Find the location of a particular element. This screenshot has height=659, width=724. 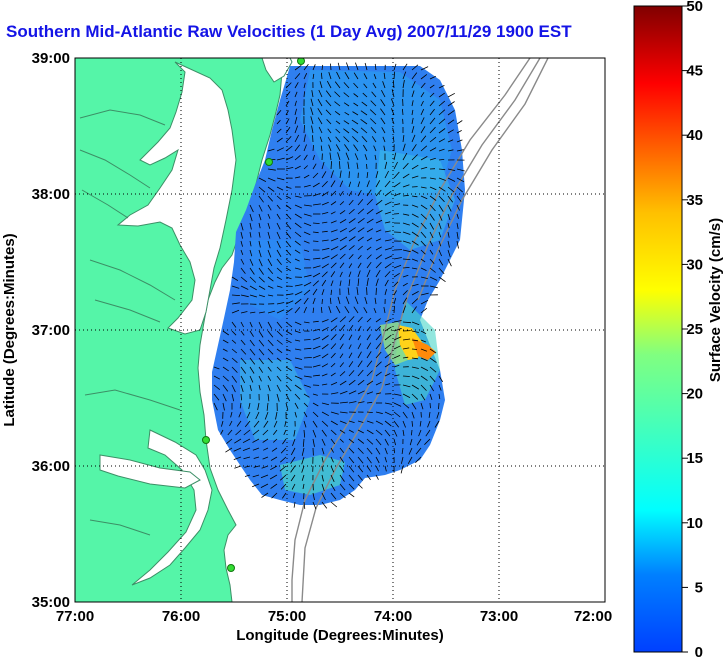

colorbar-tick-label: 25 is located at coordinates (694, 329).